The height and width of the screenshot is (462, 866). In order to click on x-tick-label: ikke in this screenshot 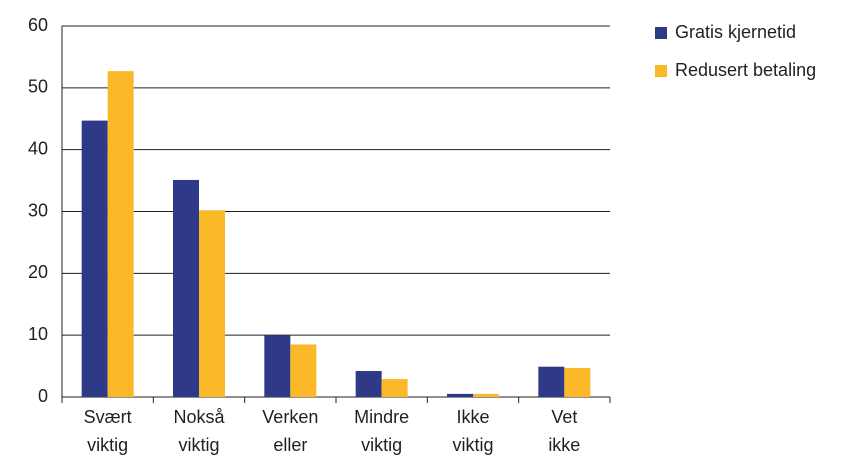, I will do `click(564, 445)`.